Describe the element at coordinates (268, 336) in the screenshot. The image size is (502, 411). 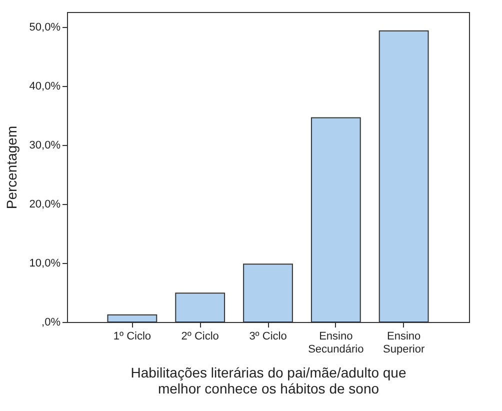
I see `x-tick-label: 3º Ciclo` at that location.